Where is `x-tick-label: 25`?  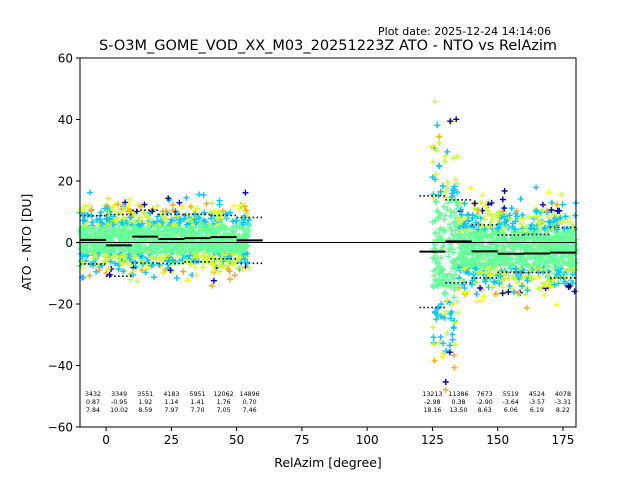
x-tick-label: 25 is located at coordinates (171, 440).